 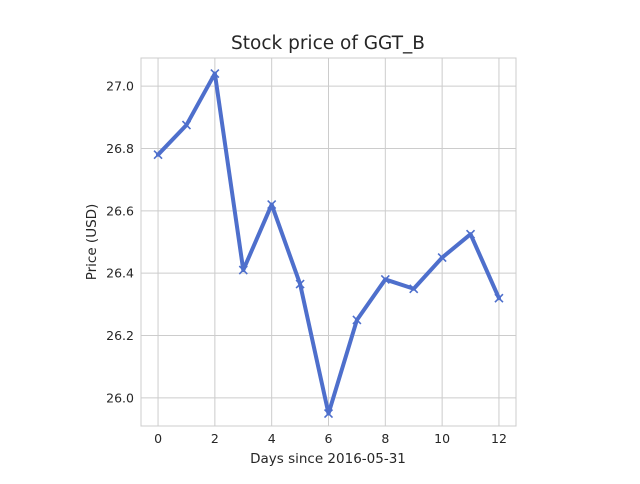 What do you see at coordinates (499, 438) in the screenshot?
I see `x-tick-label: 12` at bounding box center [499, 438].